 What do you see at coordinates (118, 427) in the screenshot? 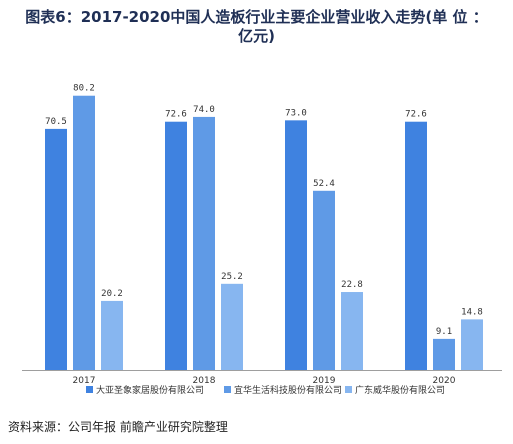
I see `source-note: 资料来源：公司年报 前瞻产业研究院整理` at bounding box center [118, 427].